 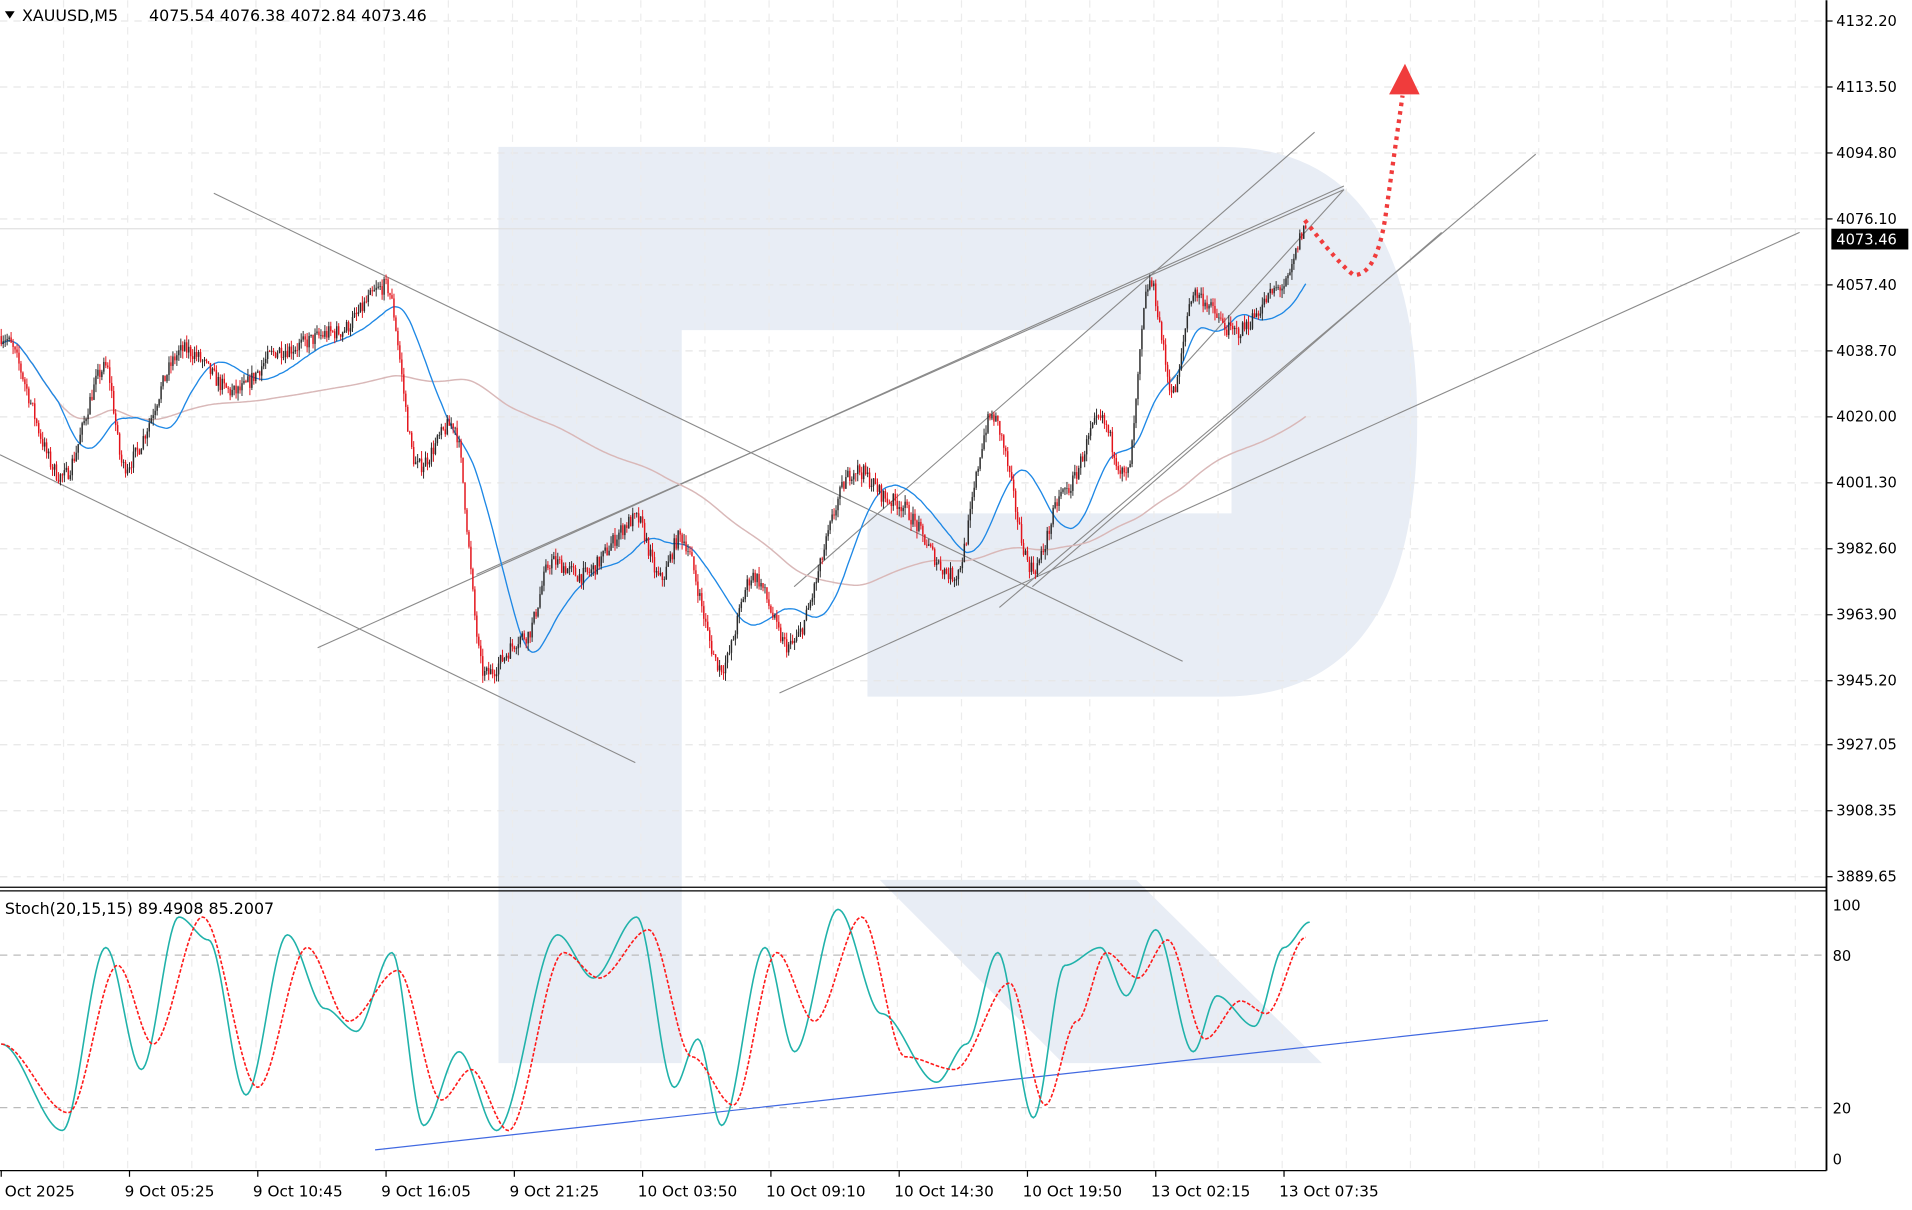 What do you see at coordinates (961, 1085) in the screenshot?
I see `stoch-trendline` at bounding box center [961, 1085].